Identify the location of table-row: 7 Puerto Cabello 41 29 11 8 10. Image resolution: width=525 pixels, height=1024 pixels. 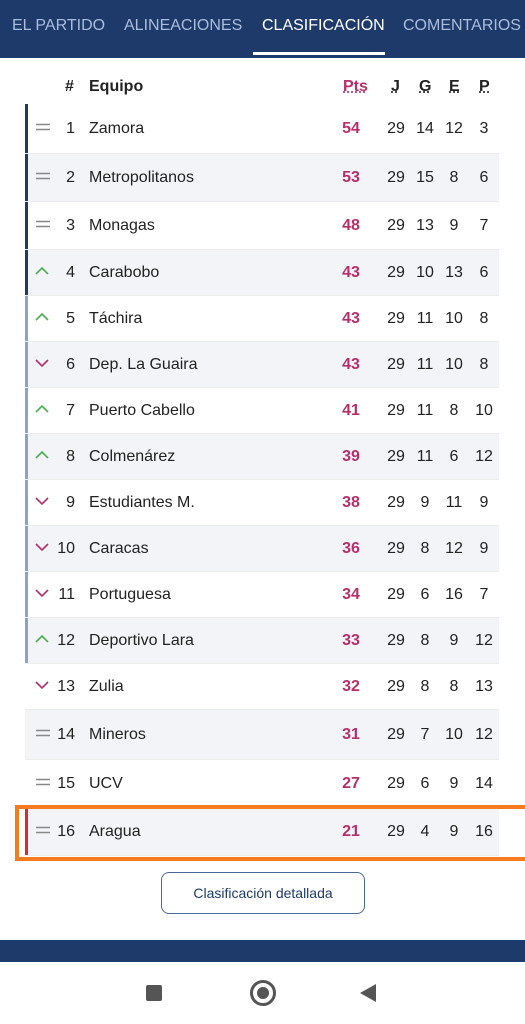
(262, 411).